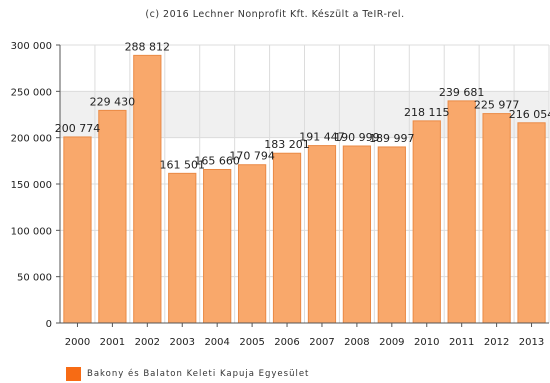 Image resolution: width=550 pixels, height=383 pixels. What do you see at coordinates (496, 342) in the screenshot?
I see `x-tick-label: 2012` at bounding box center [496, 342].